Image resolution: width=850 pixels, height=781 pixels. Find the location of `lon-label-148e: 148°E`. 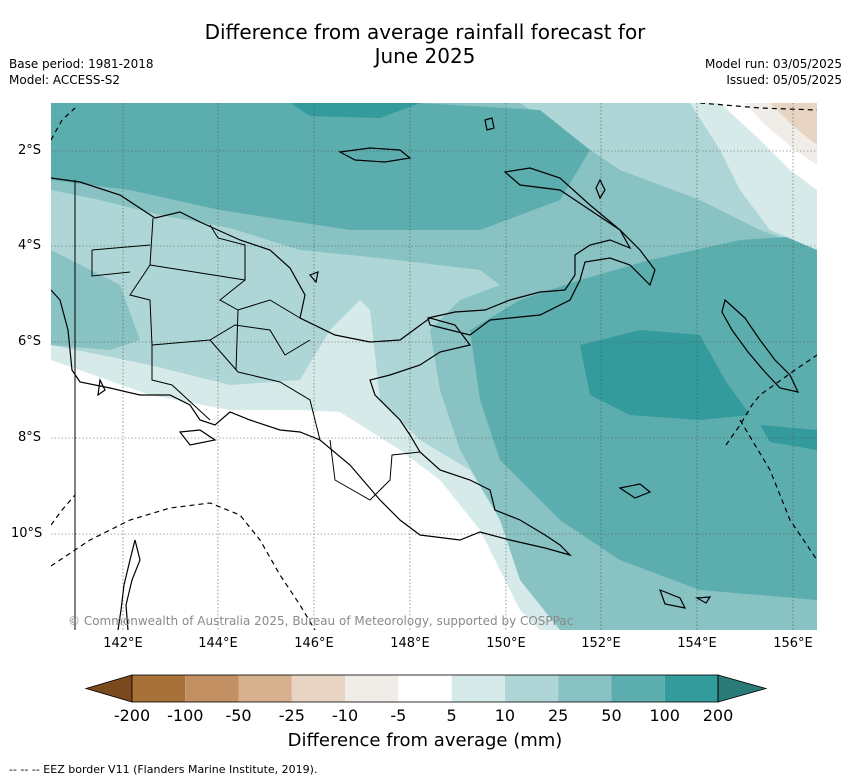

lon-label-148e: 148°E is located at coordinates (410, 643).